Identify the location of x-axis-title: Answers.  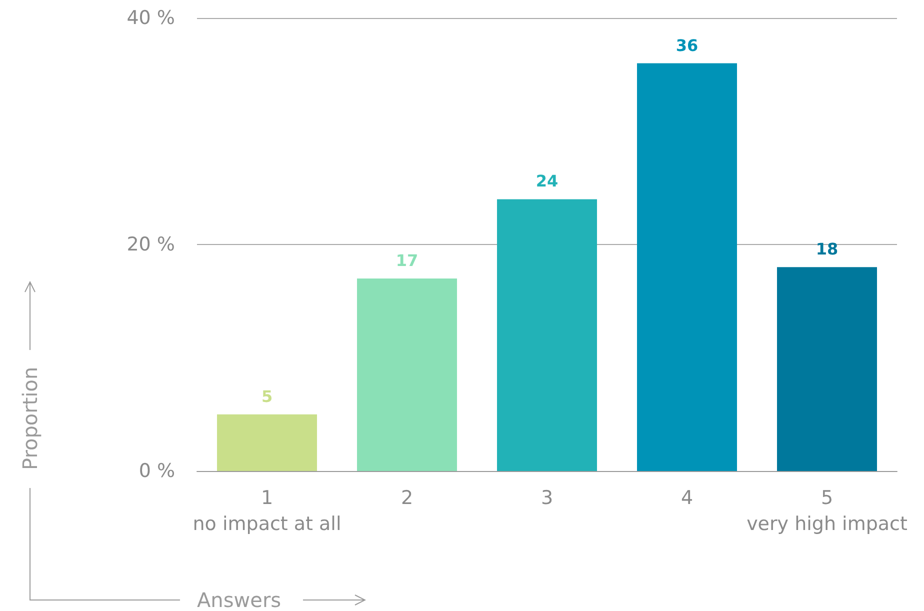
(239, 599).